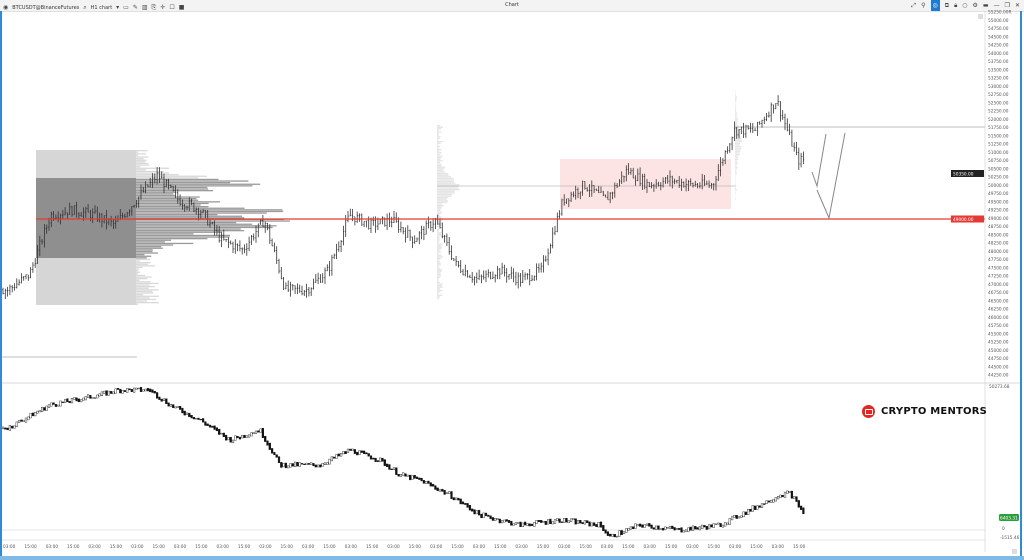  Describe the element at coordinates (1010, 538) in the screenshot. I see `lower-axis-bottom: -1515.46` at that location.